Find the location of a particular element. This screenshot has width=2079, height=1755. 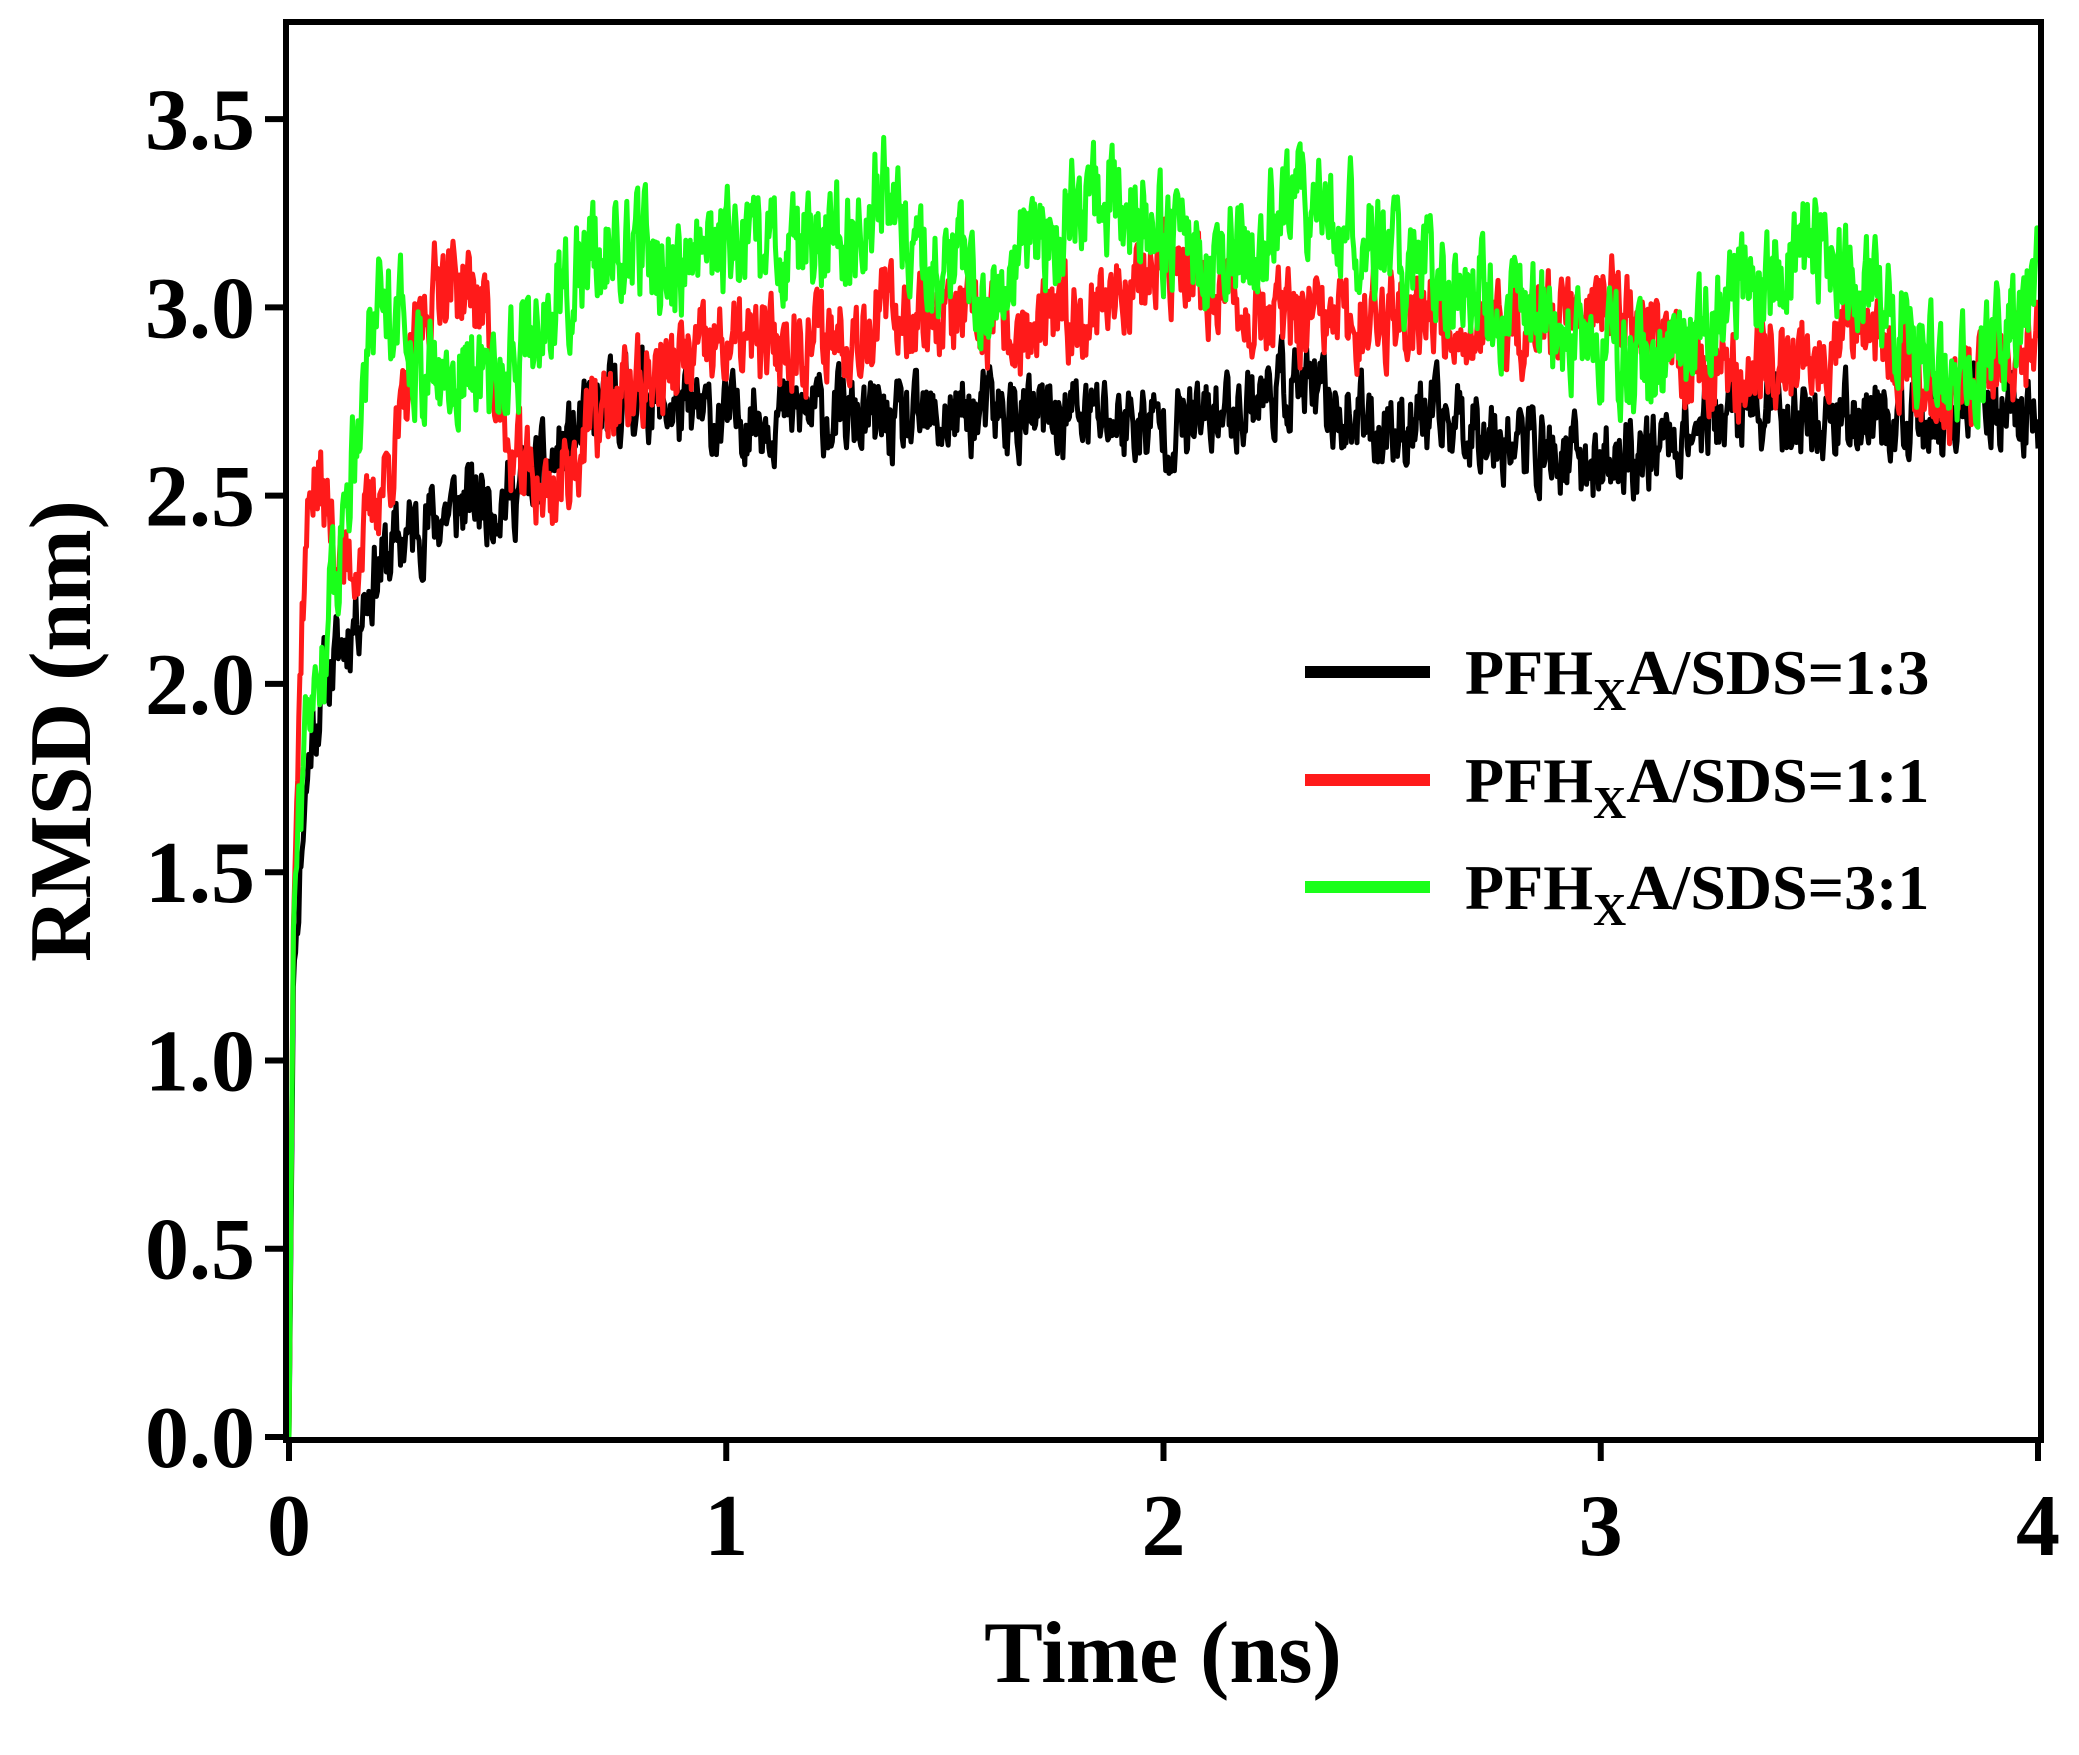

y-tick-label: 2.5 is located at coordinates (200, 497).